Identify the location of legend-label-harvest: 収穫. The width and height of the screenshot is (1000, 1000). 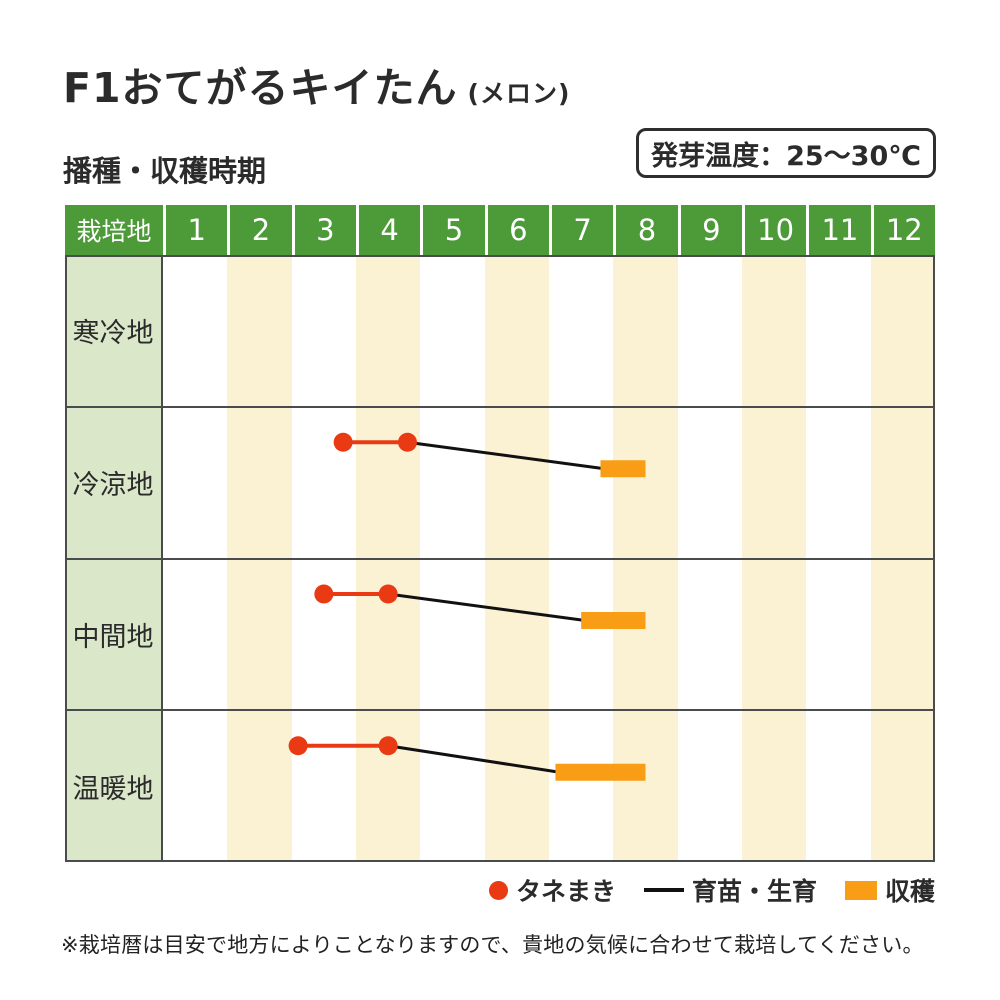
(909, 891).